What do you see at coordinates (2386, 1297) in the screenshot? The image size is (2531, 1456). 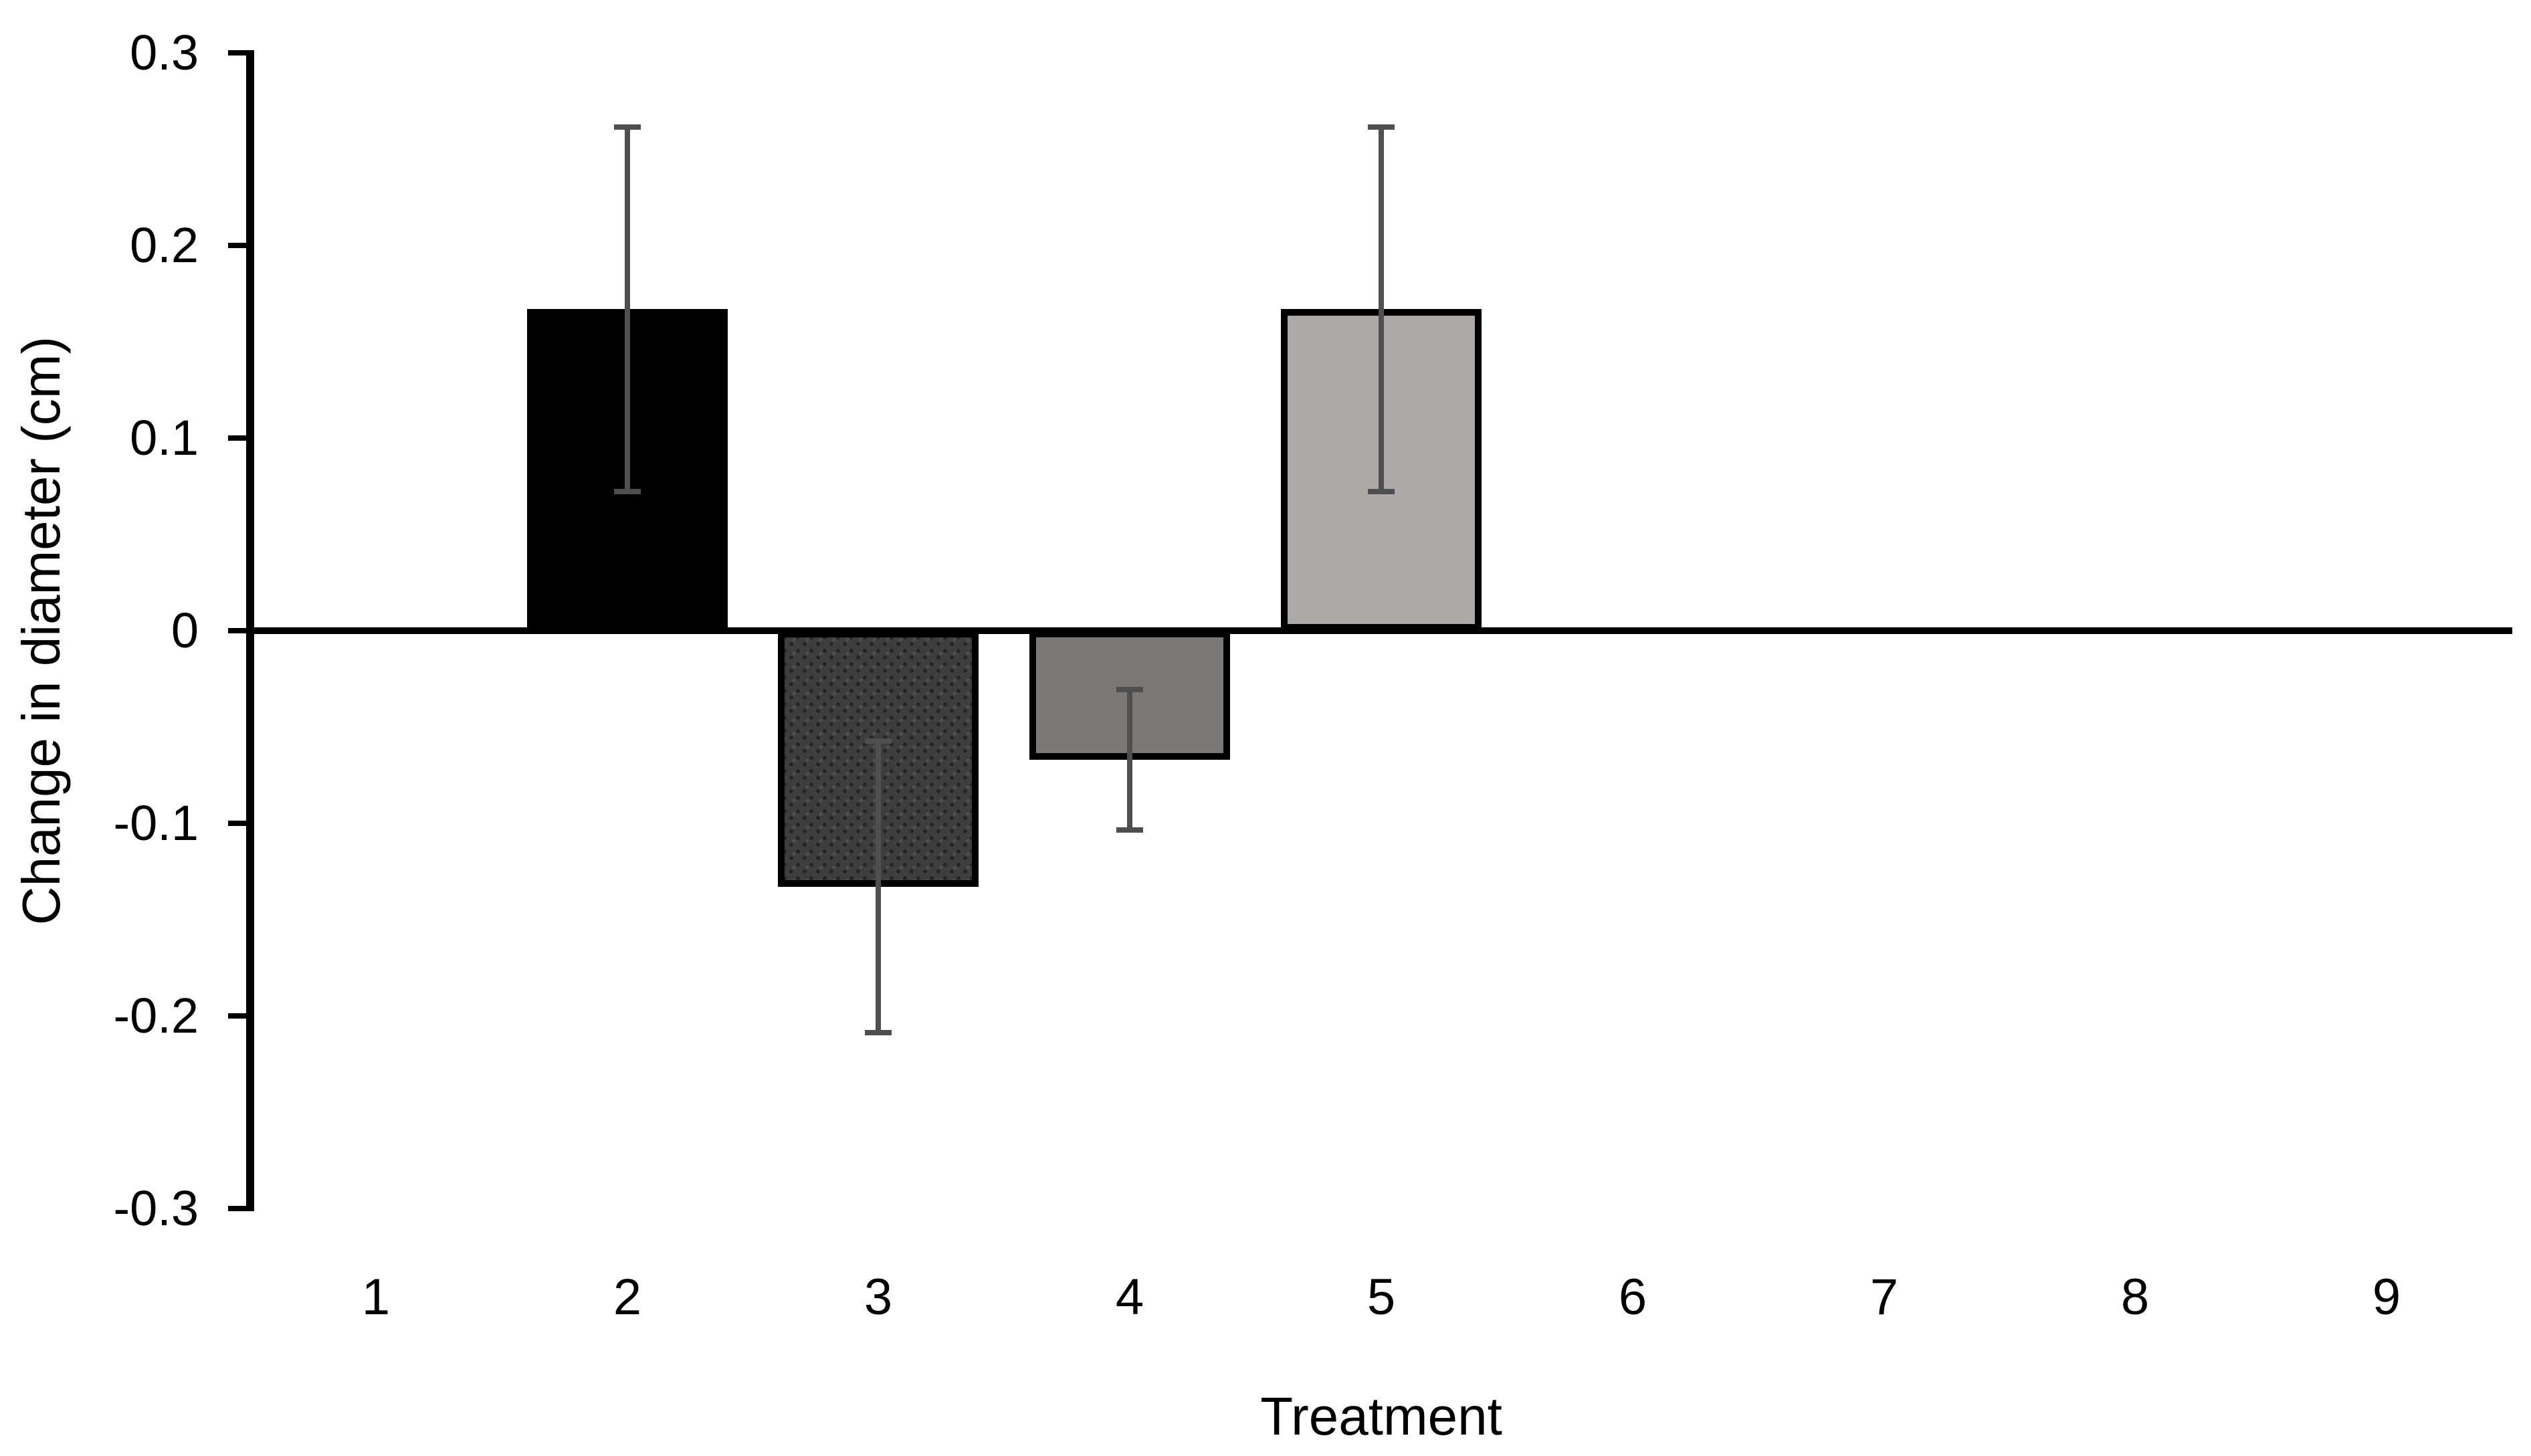 I see `x-tick-label-9: 9` at bounding box center [2386, 1297].